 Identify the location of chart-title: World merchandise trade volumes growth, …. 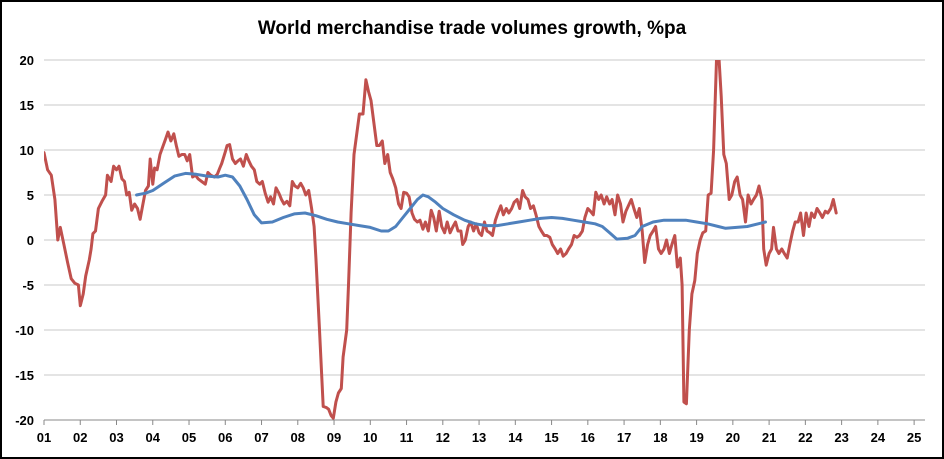
(472, 28).